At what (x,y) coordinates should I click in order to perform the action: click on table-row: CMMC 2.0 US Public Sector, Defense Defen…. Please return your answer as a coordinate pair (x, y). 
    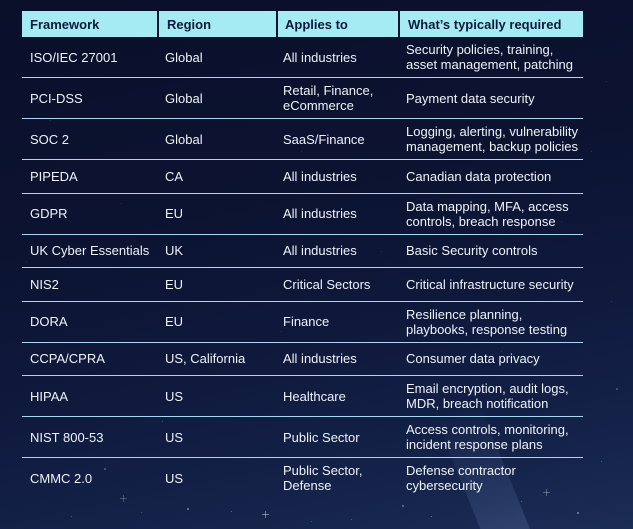
    Looking at the image, I should click on (302, 478).